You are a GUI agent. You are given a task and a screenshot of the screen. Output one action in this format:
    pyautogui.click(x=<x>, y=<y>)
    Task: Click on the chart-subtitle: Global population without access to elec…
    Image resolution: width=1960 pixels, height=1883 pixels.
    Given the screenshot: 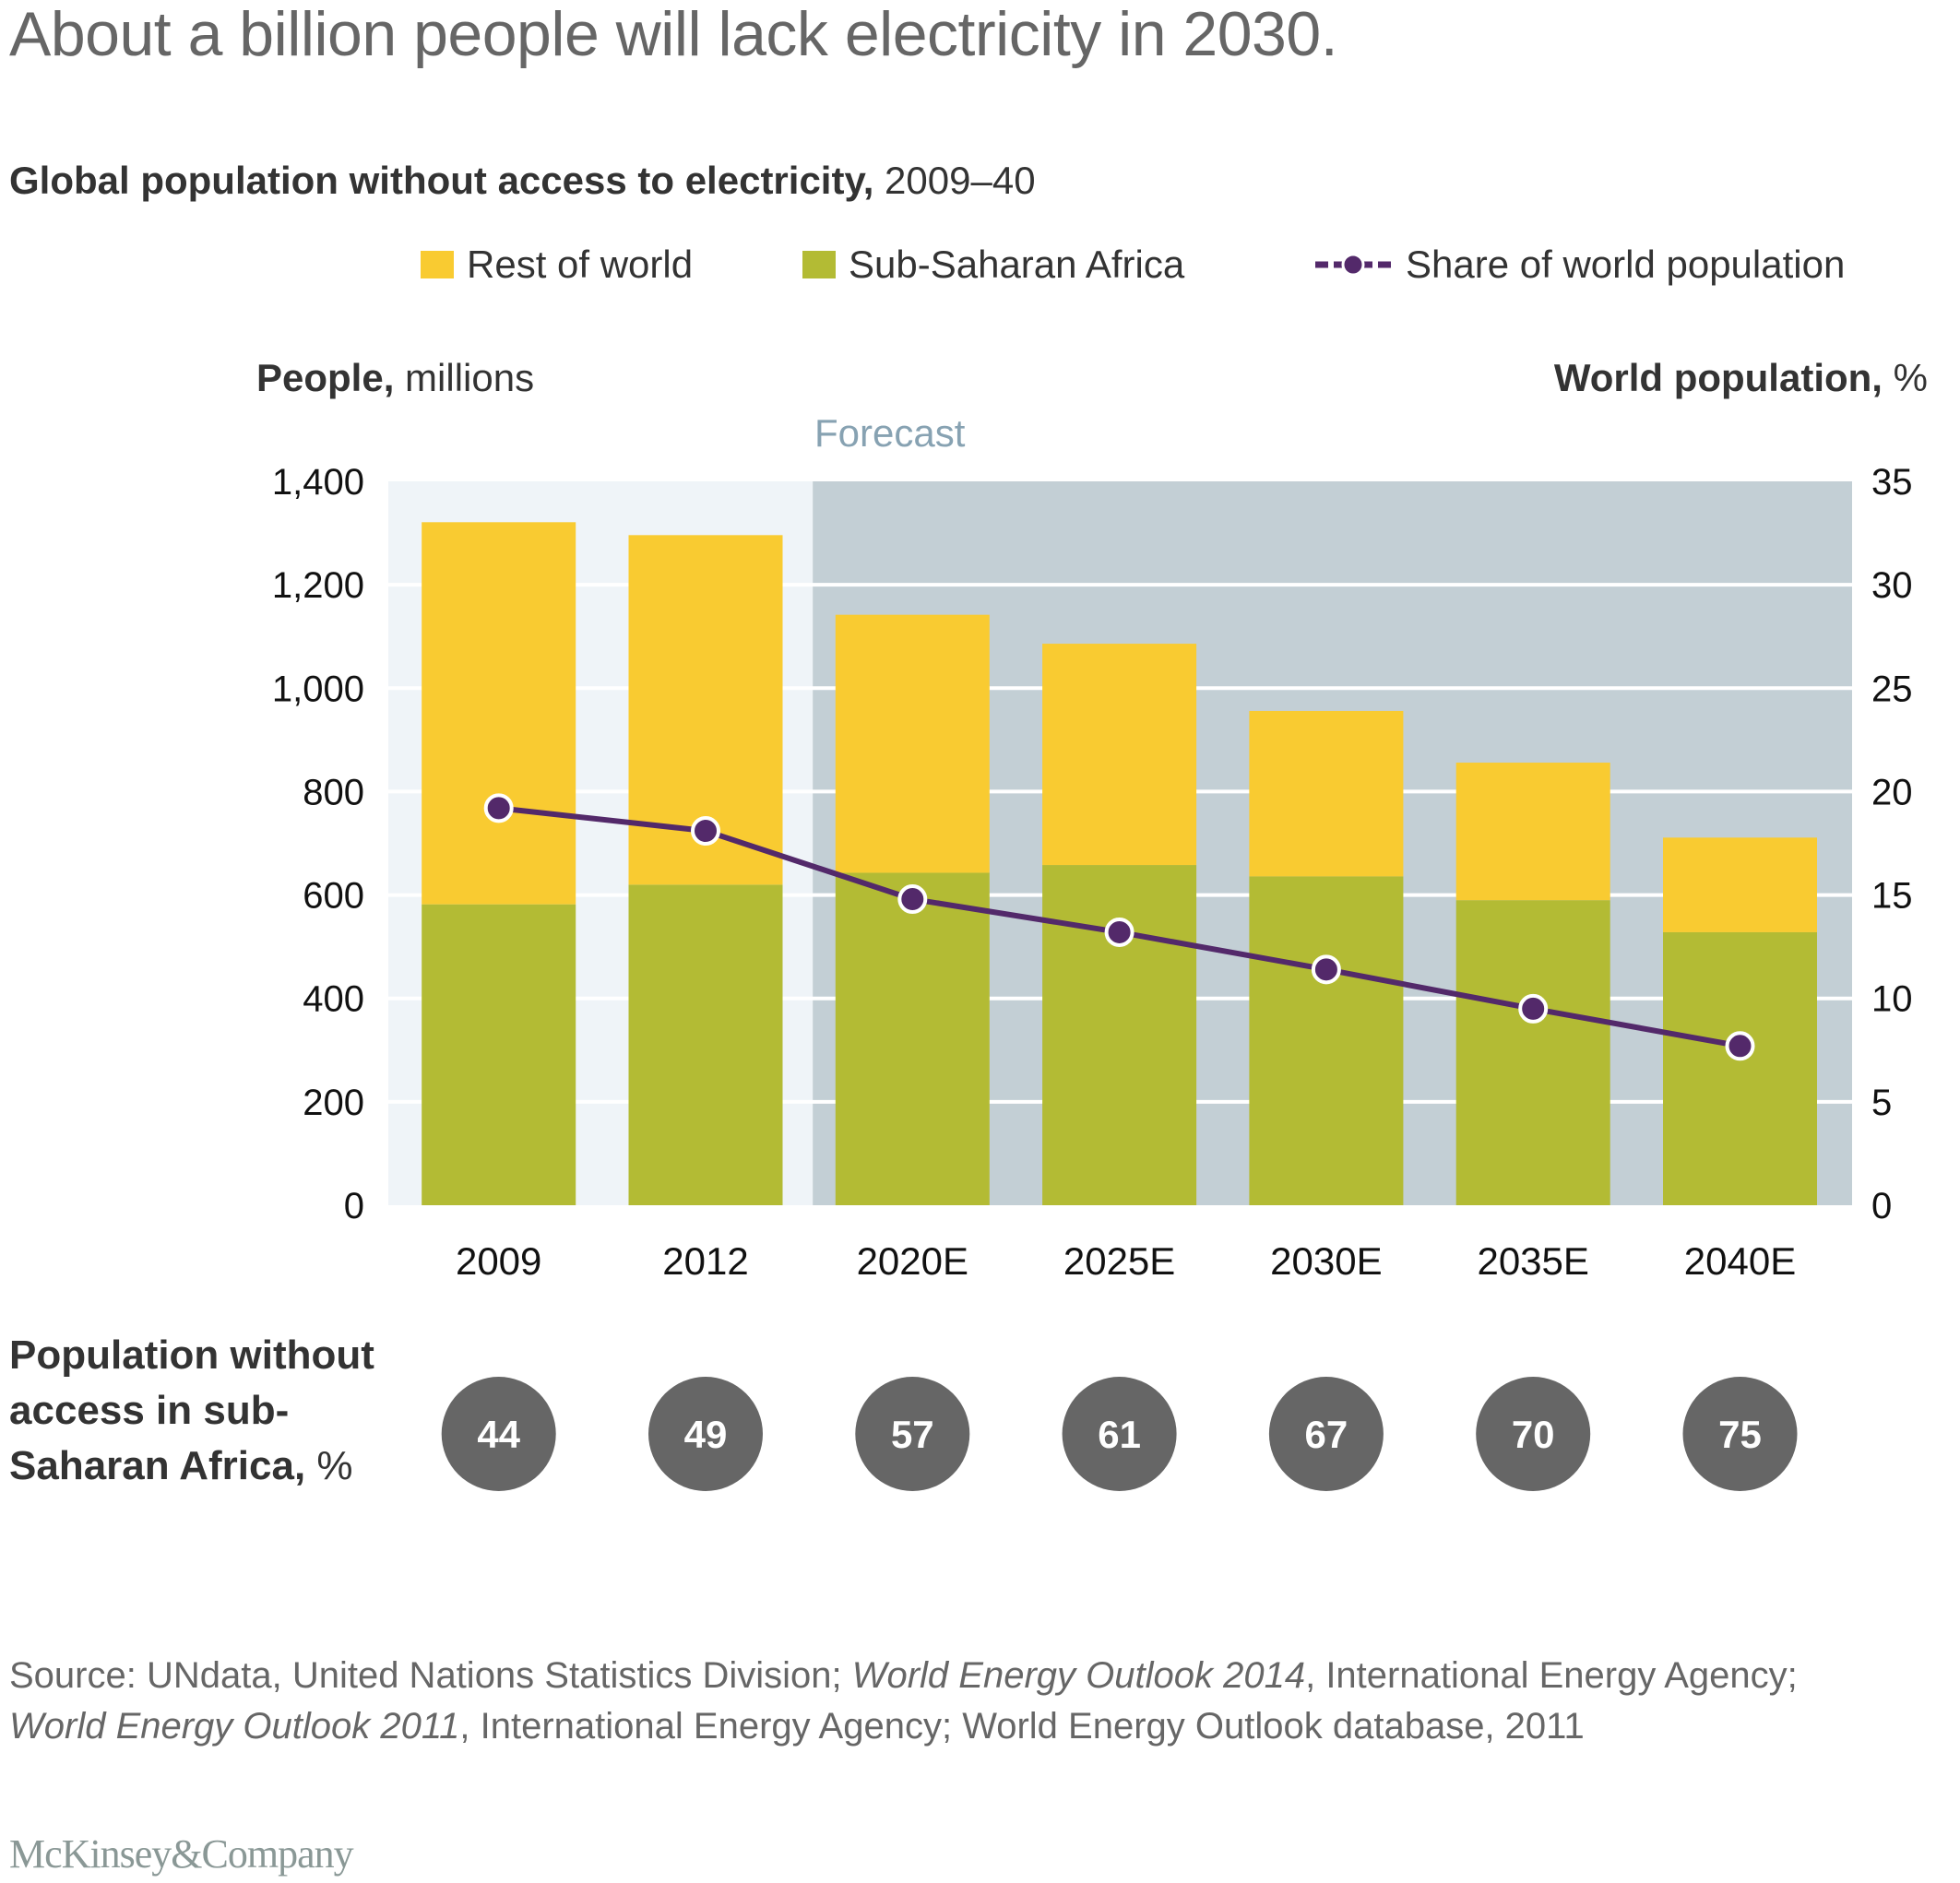 What is the action you would take?
    pyautogui.click(x=522, y=181)
    